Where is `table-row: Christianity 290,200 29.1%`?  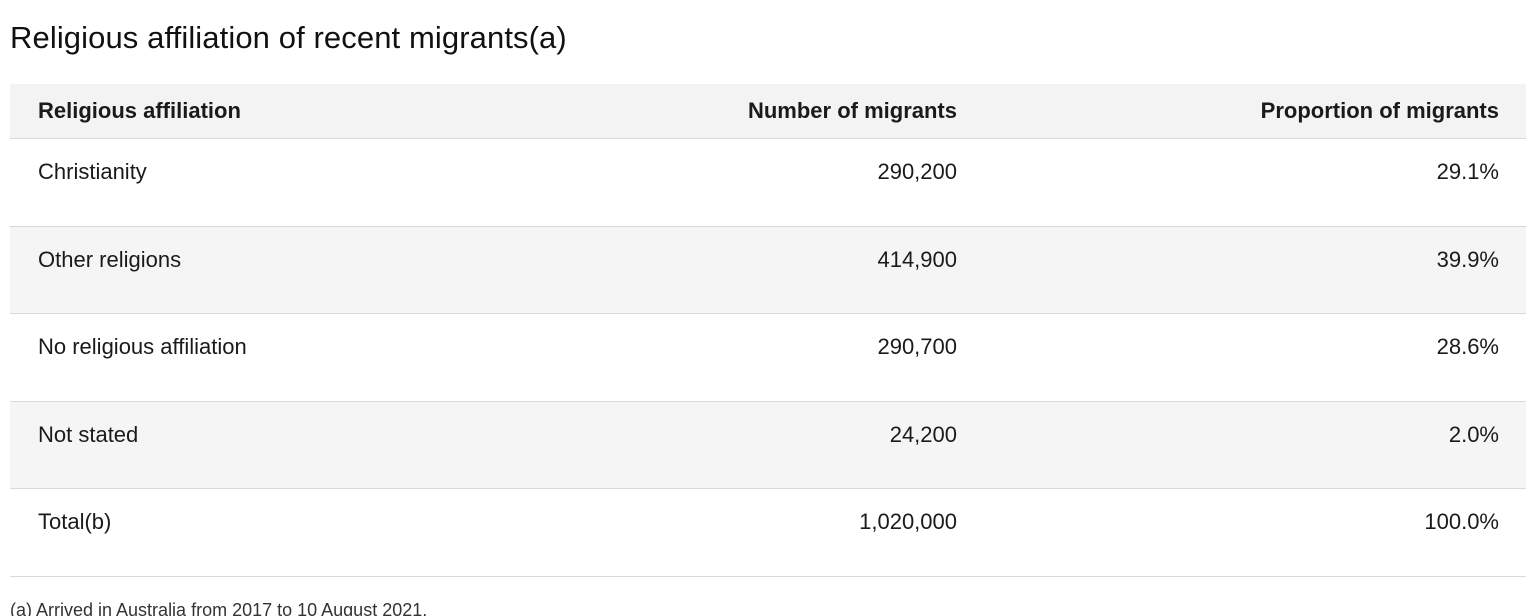 table-row: Christianity 290,200 29.1% is located at coordinates (768, 183).